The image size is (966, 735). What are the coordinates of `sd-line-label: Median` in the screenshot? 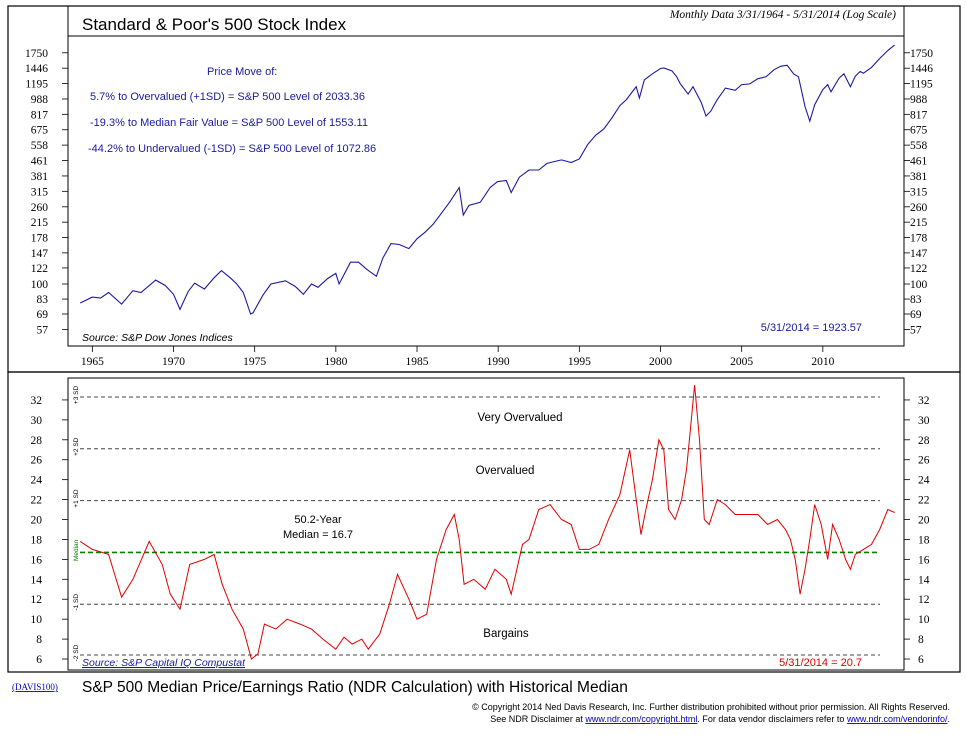 It's located at (76, 550).